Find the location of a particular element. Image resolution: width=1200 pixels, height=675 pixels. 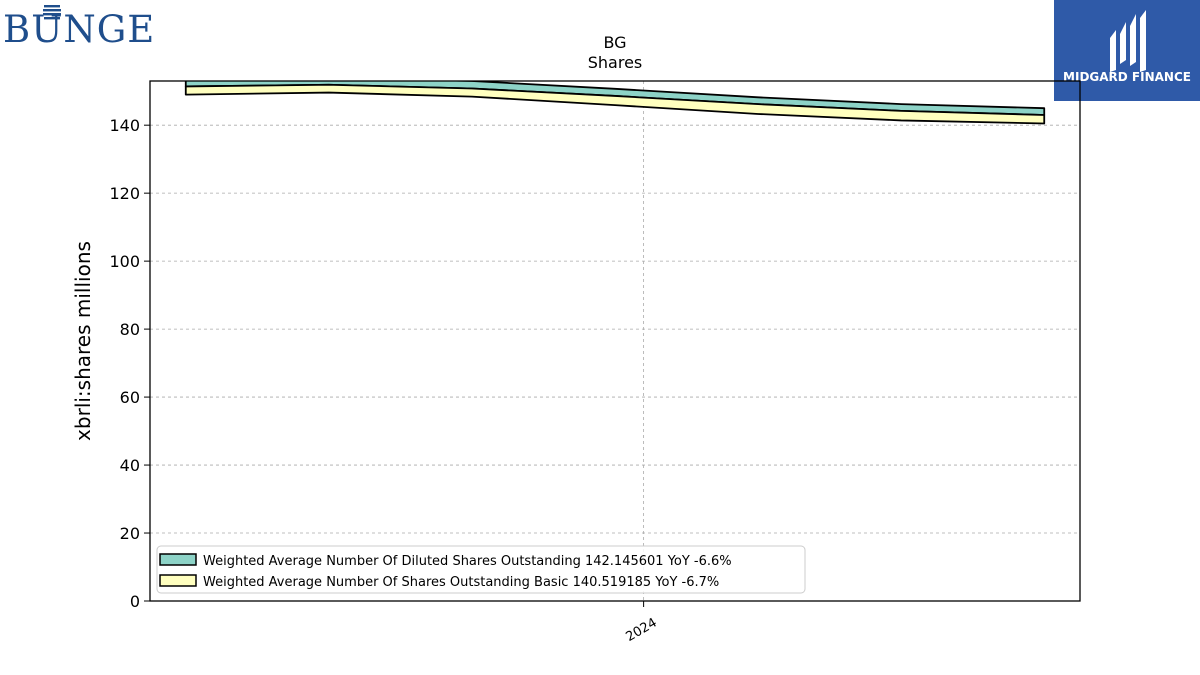

series-area-basic is located at coordinates (615, 104).